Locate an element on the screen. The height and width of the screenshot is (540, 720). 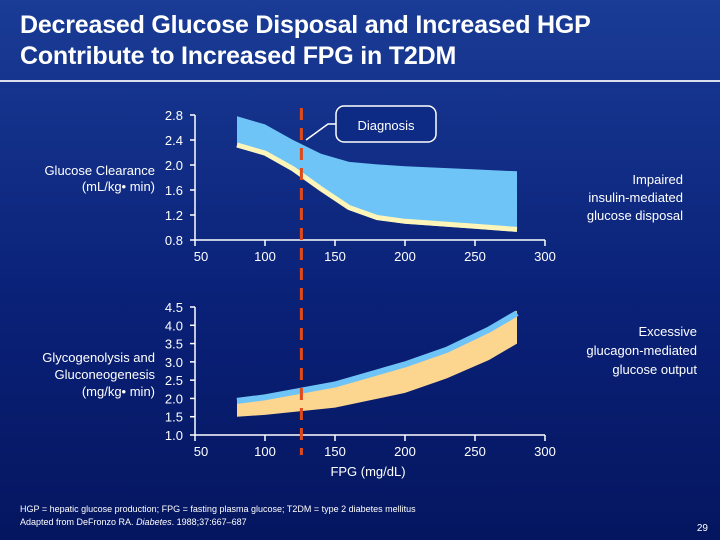
x-tick-label-0: 300 is located at coordinates (545, 256).